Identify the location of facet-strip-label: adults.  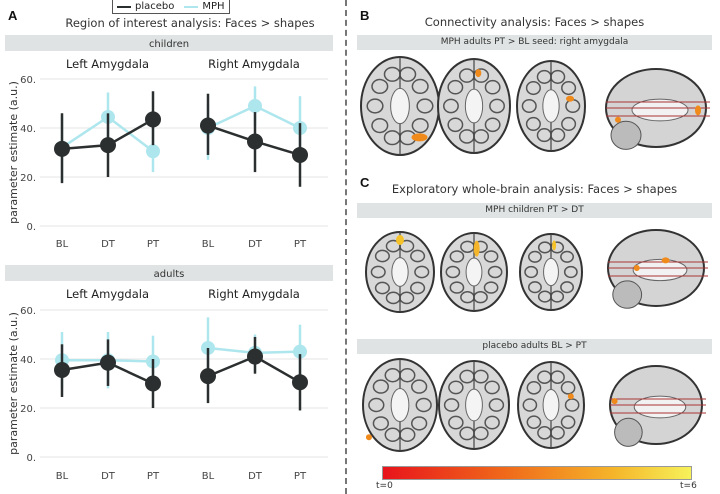
(169, 274).